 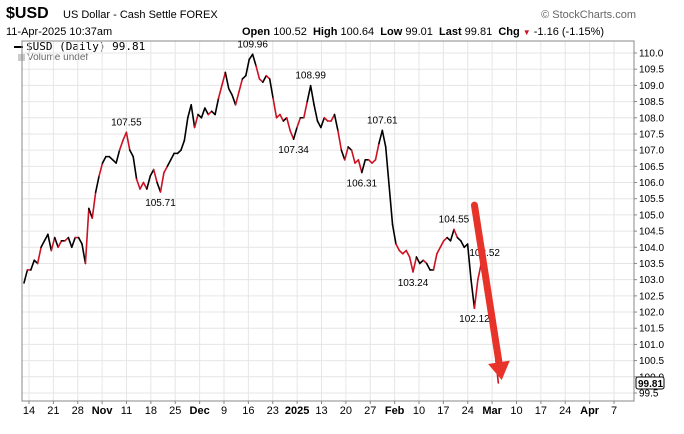 I want to click on price-annotation: 107.61, so click(x=382, y=120).